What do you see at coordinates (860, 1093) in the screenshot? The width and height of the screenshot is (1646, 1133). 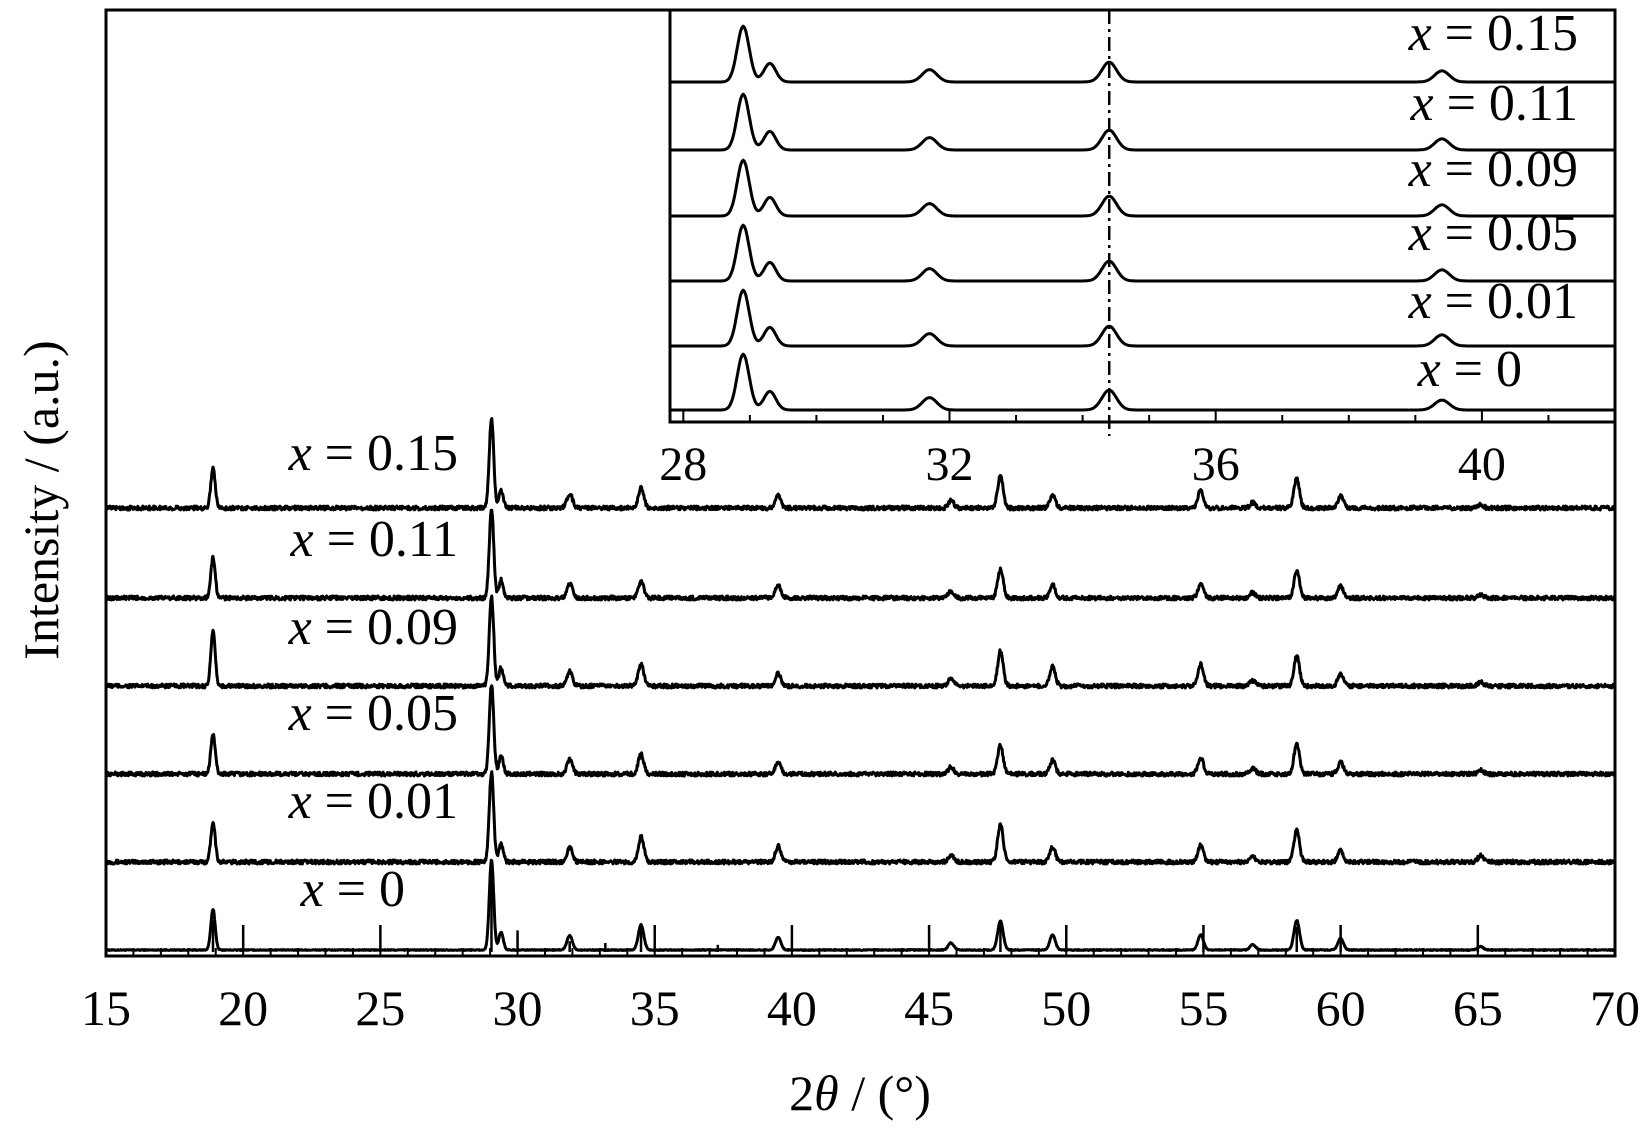 I see `x-axis-title: 2θ / (°)` at bounding box center [860, 1093].